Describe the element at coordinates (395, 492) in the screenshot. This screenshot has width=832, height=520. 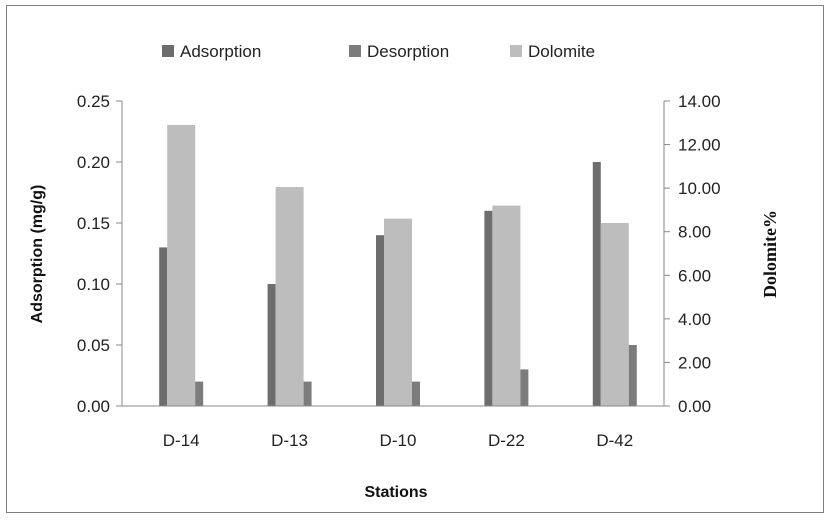
I see `x-axis-title: Stations` at that location.